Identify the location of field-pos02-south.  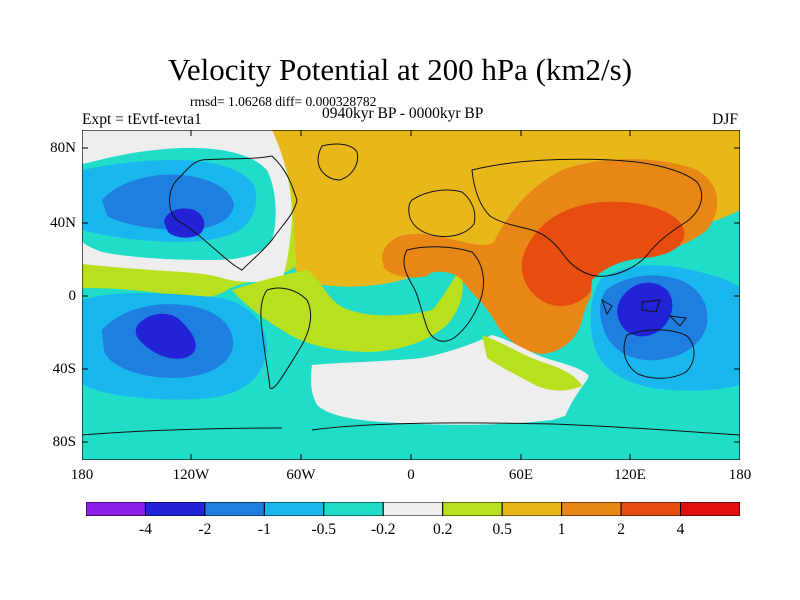
(532, 363).